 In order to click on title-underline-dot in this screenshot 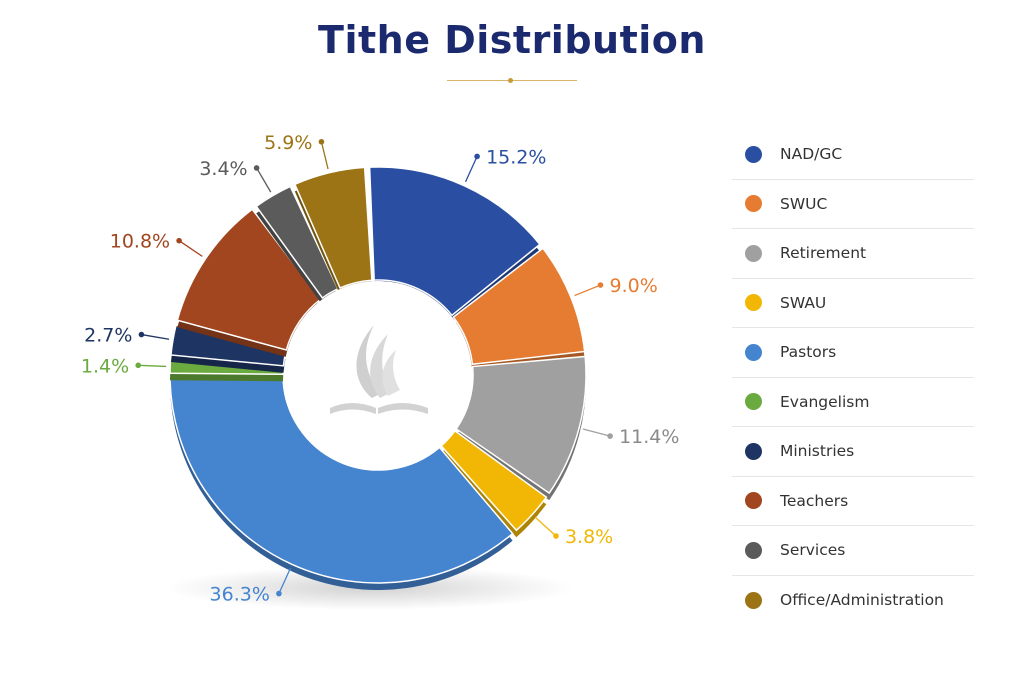, I will do `click(510, 80)`.